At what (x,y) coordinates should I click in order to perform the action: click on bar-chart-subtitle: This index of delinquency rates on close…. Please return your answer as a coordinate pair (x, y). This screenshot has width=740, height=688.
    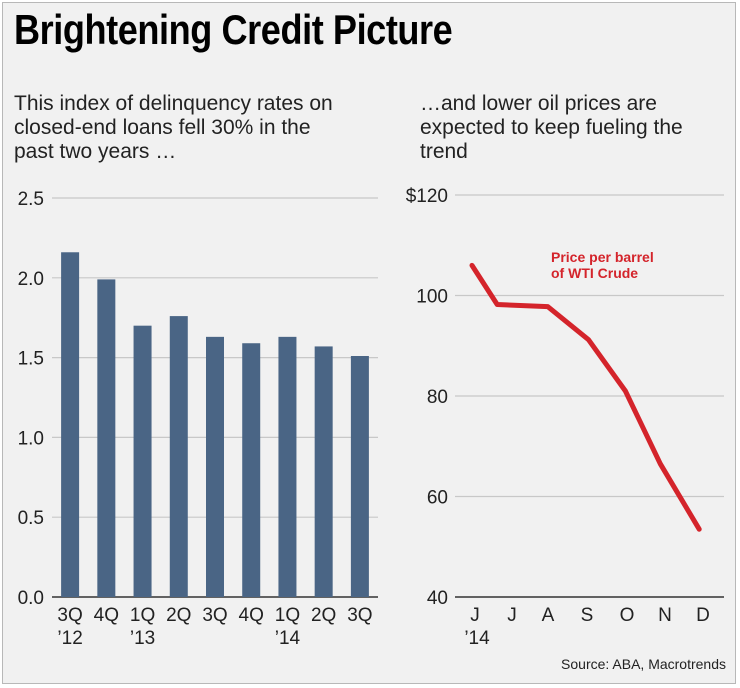
    Looking at the image, I should click on (173, 128).